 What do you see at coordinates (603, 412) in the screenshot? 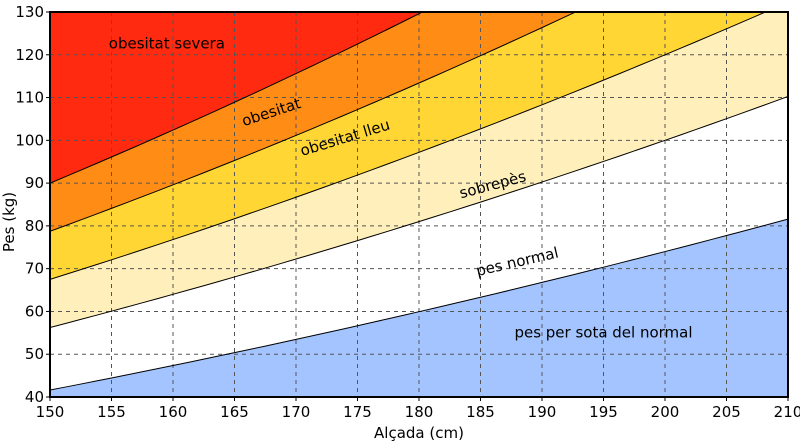
I see `x-tick-label-195: 195` at bounding box center [603, 412].